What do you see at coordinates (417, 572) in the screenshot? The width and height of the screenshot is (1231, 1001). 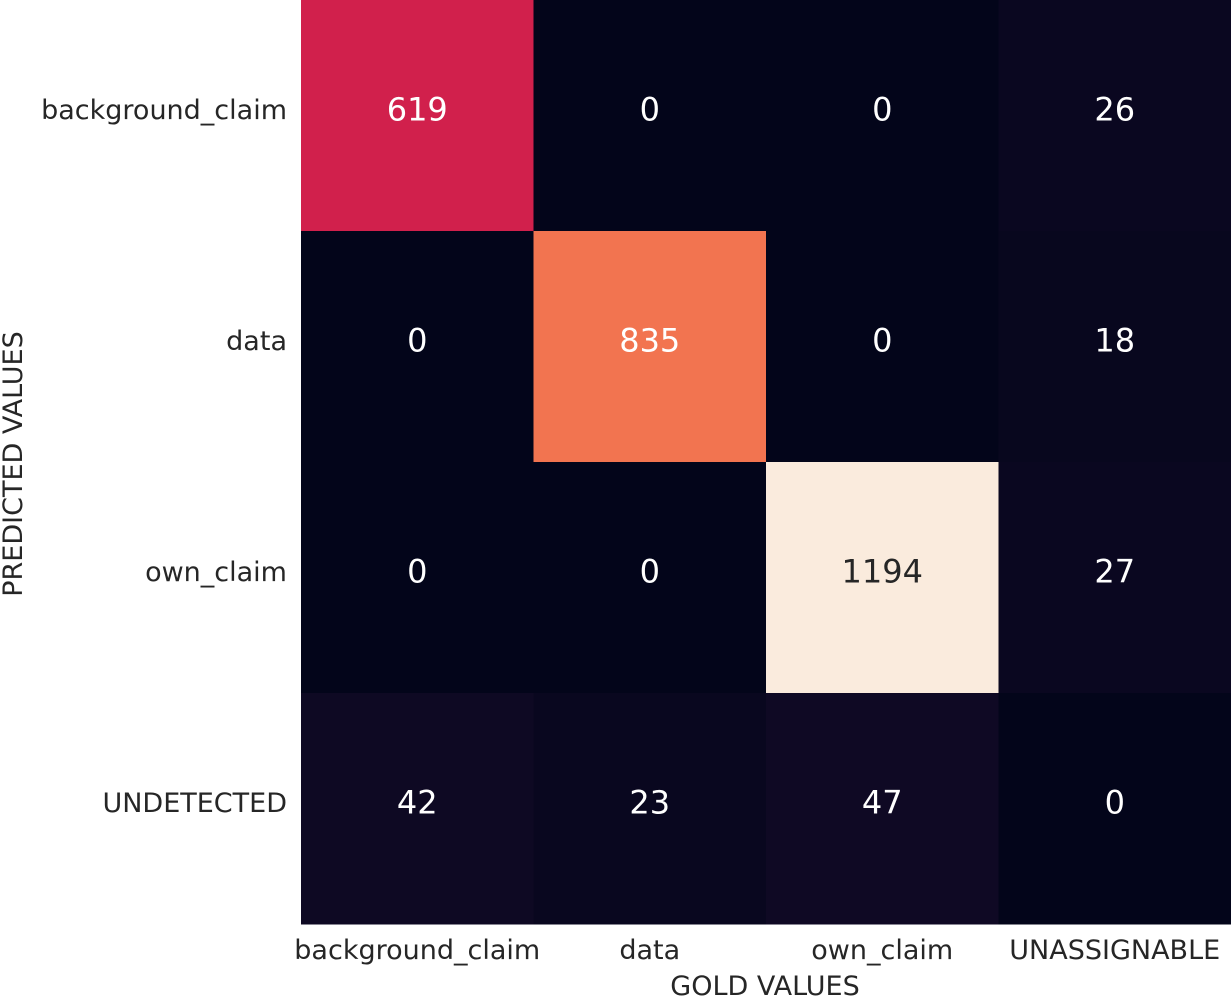 I see `cell-value-2-0: 0` at bounding box center [417, 572].